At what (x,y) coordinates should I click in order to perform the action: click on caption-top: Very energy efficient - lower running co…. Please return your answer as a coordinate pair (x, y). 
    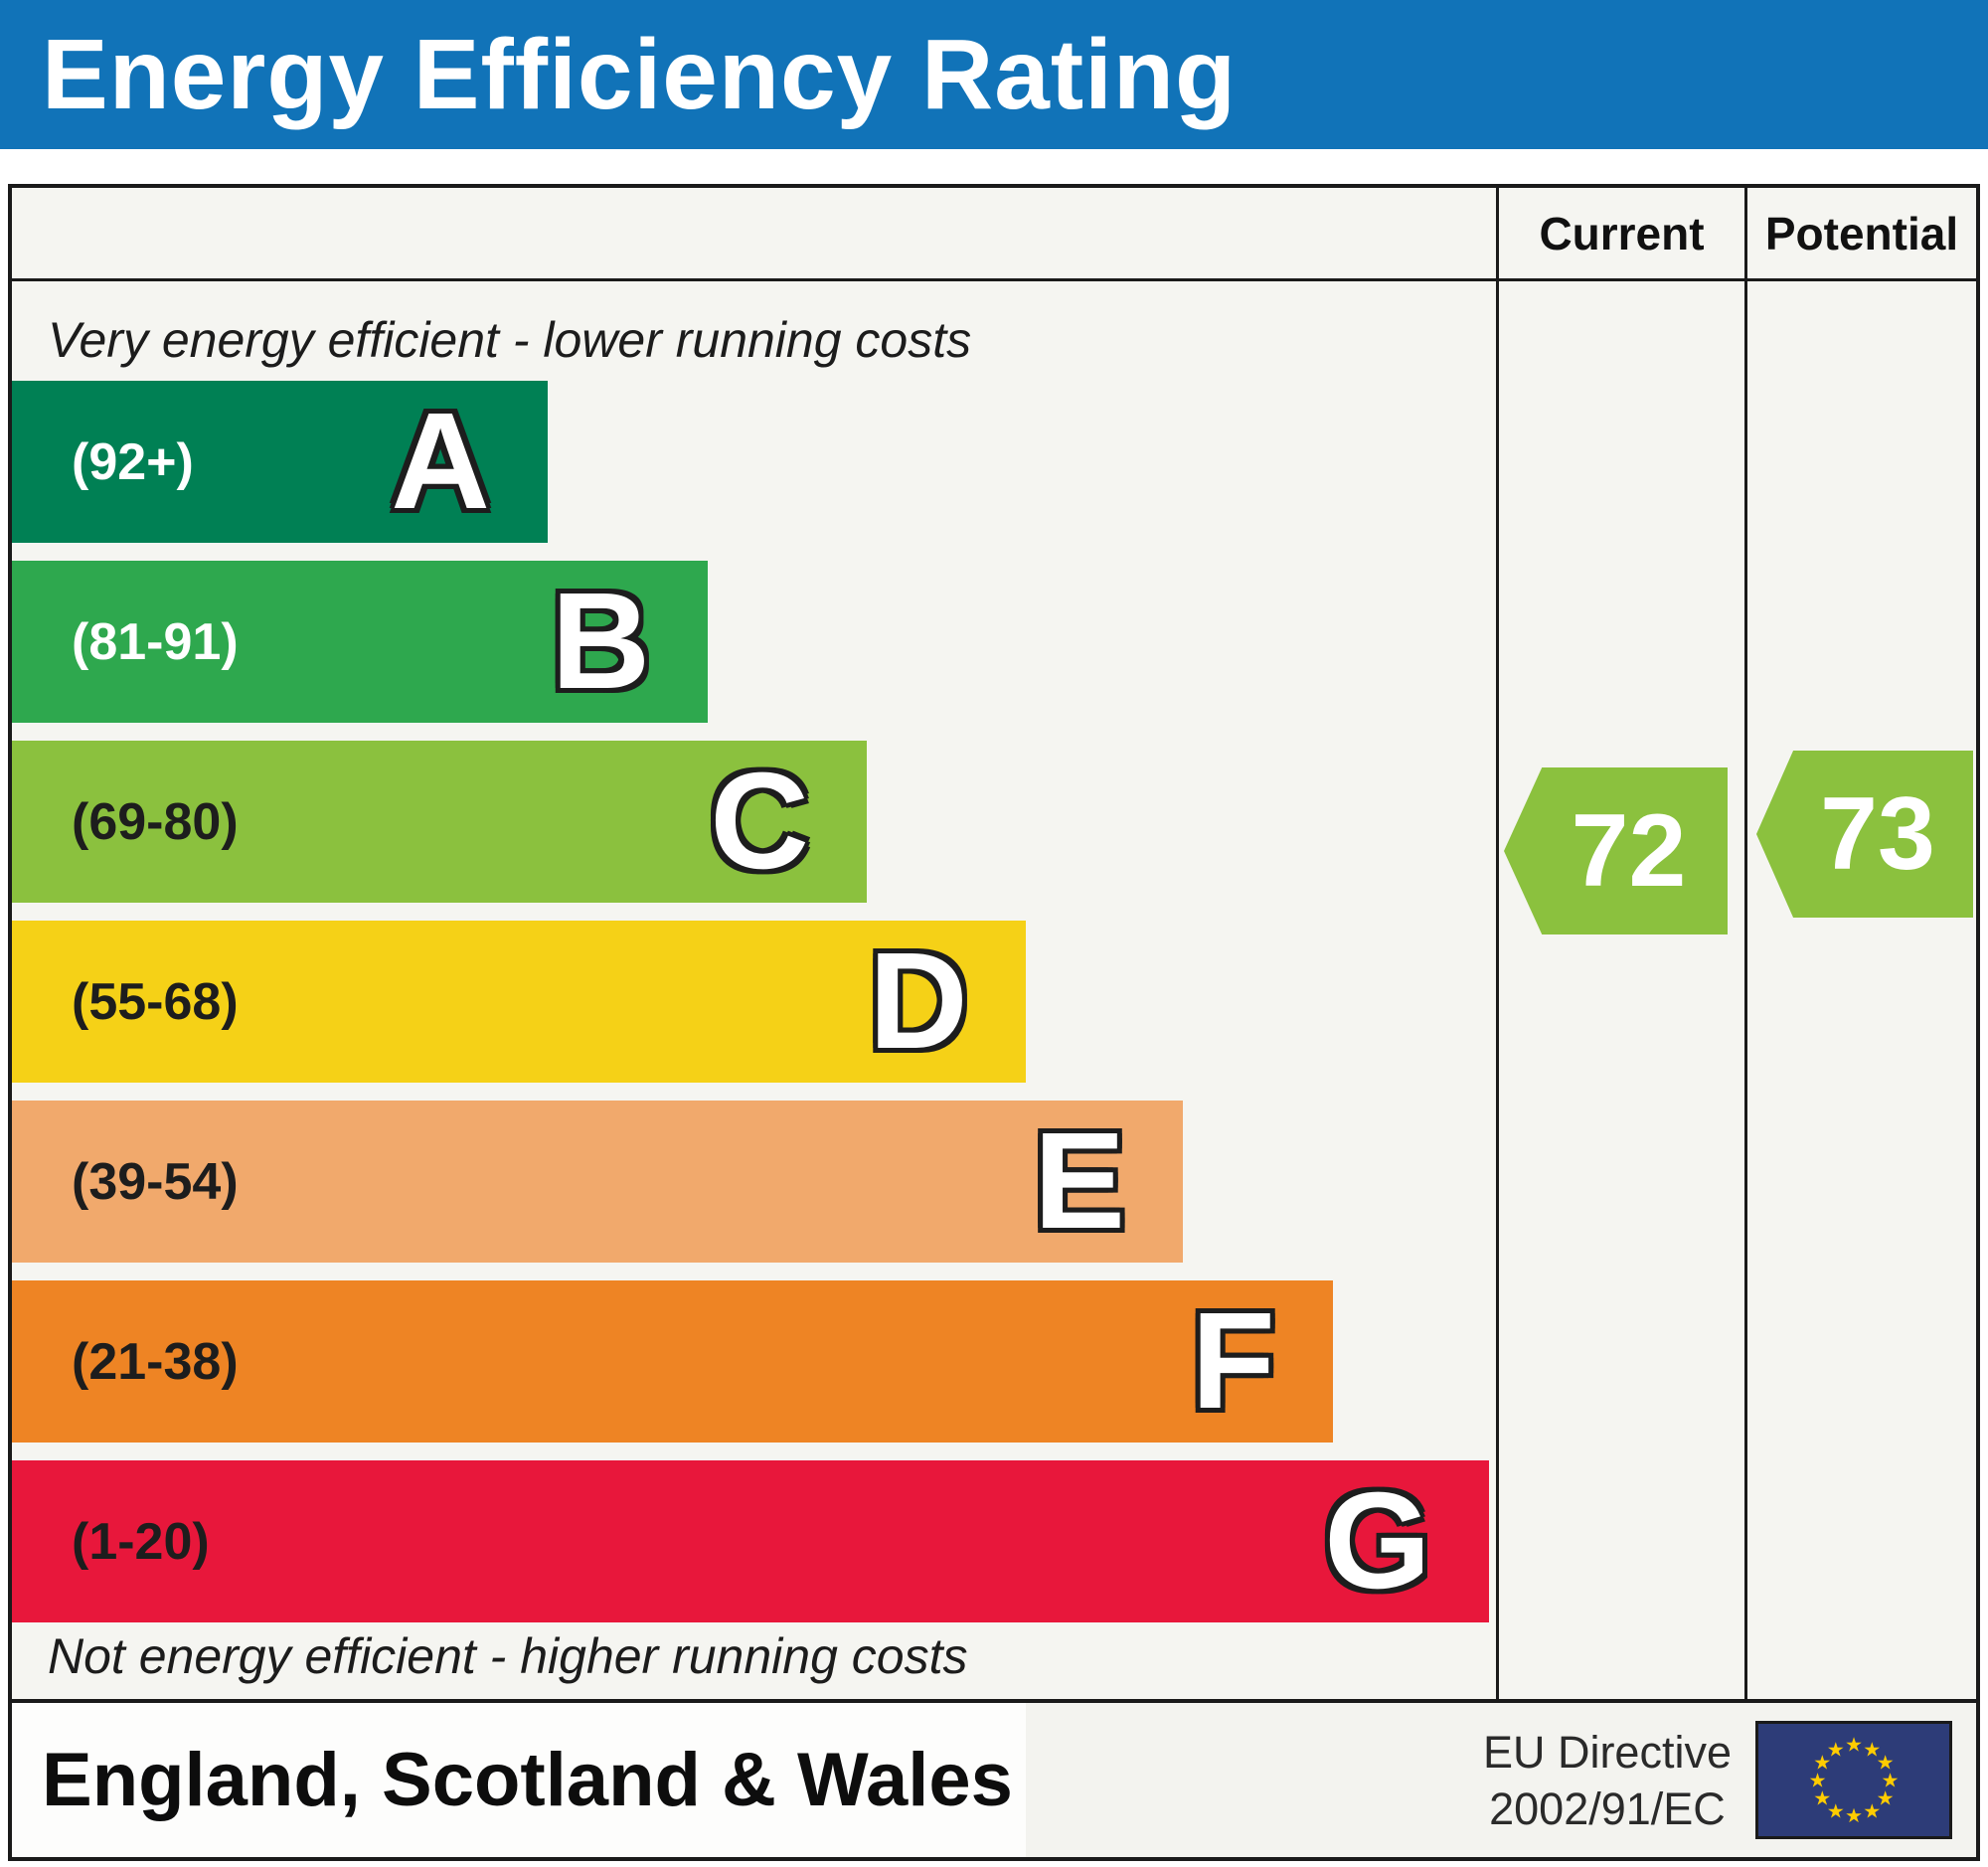
    Looking at the image, I should click on (510, 340).